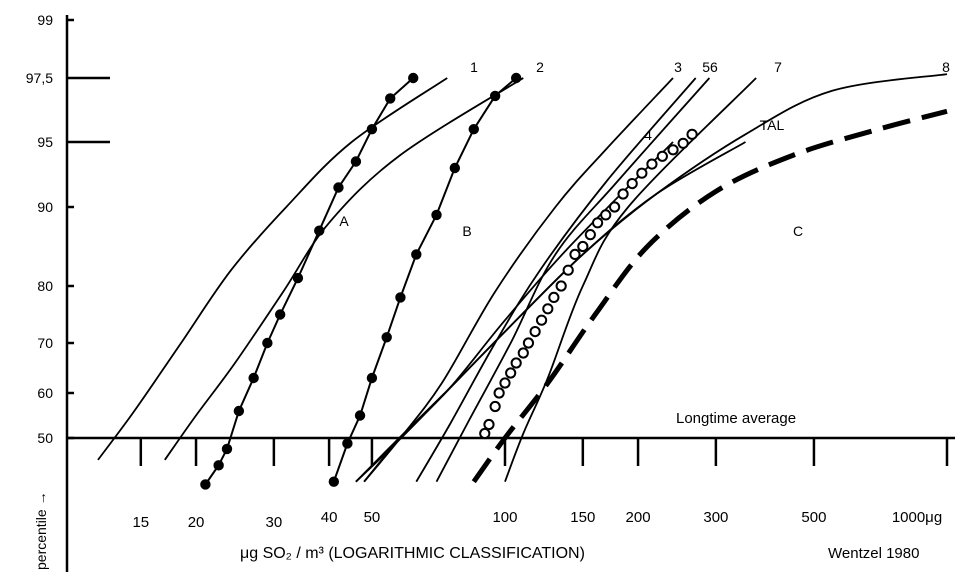 Image resolution: width=962 pixels, height=575 pixels. What do you see at coordinates (638, 517) in the screenshot?
I see `x-tick-label: 200` at bounding box center [638, 517].